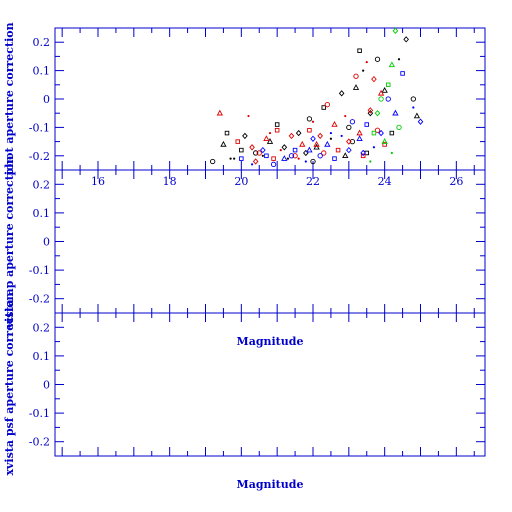  Describe the element at coordinates (270, 341) in the screenshot. I see `x-axis-label: Magnitude` at that location.